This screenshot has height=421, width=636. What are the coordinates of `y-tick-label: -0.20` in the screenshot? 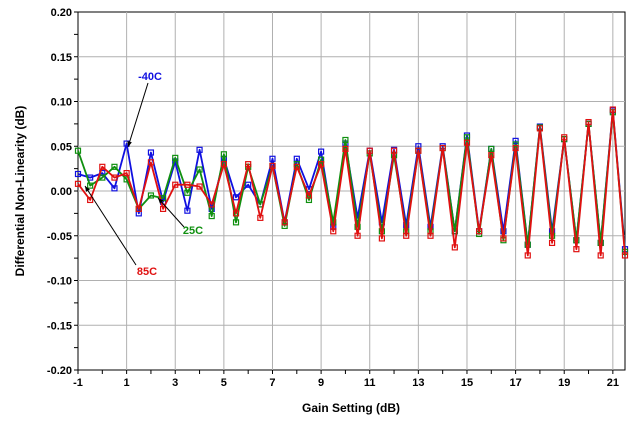 It's located at (59, 371).